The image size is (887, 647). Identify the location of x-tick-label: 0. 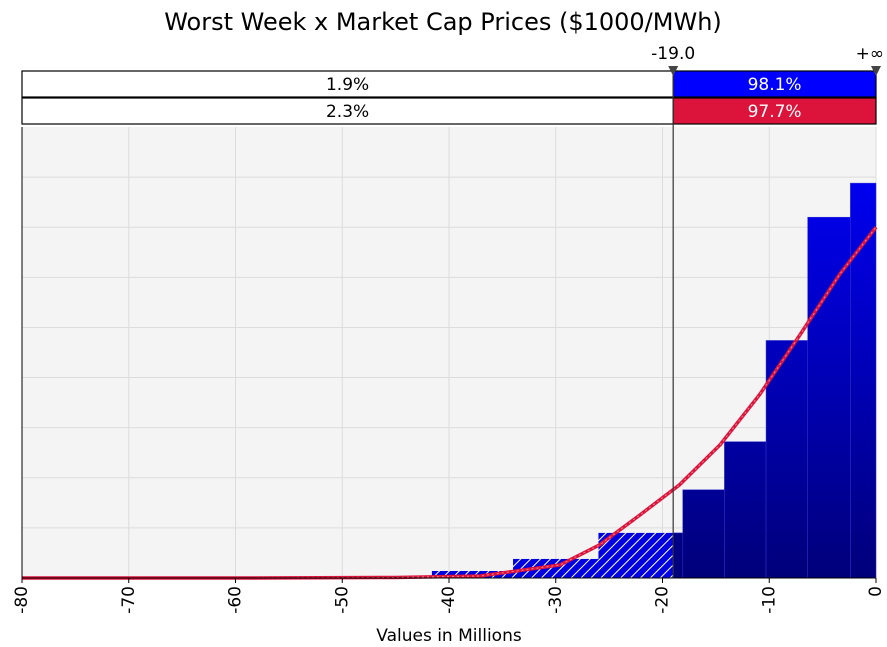
(876, 591).